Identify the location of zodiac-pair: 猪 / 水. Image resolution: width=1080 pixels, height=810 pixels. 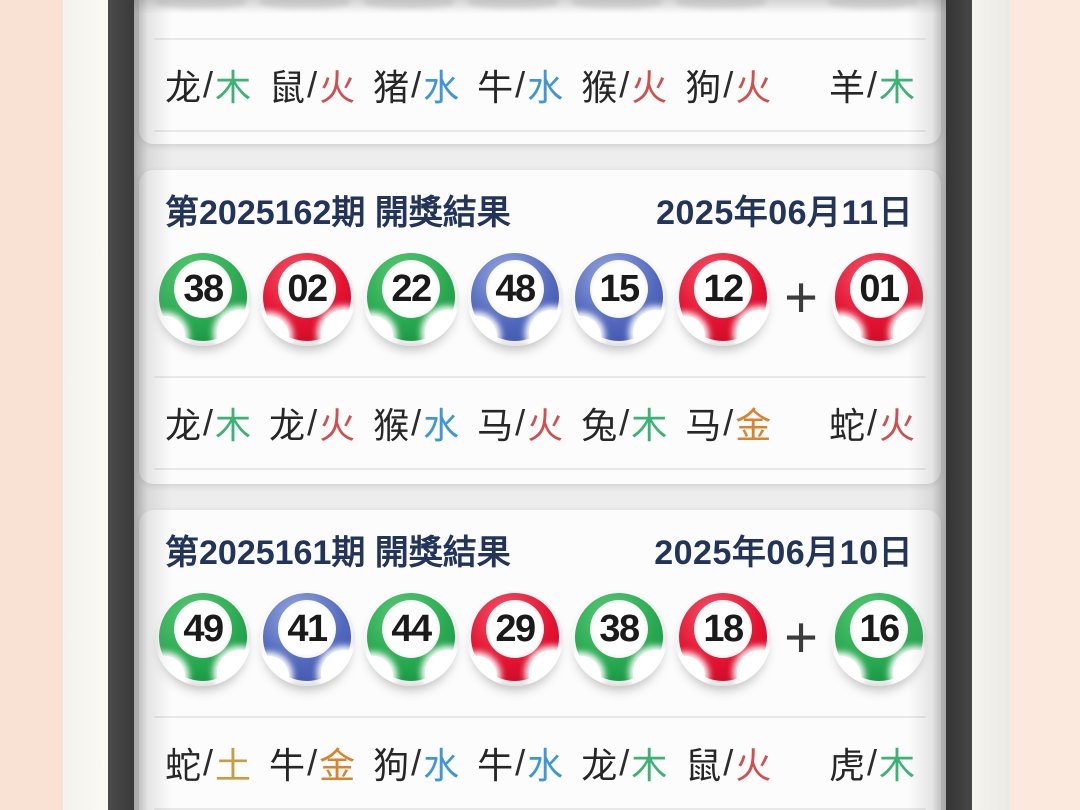
(416, 85).